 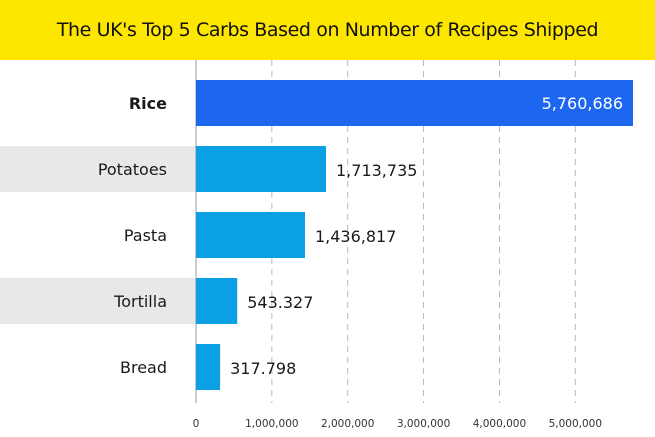 I want to click on value-label: 1,713,735, so click(x=376, y=170).